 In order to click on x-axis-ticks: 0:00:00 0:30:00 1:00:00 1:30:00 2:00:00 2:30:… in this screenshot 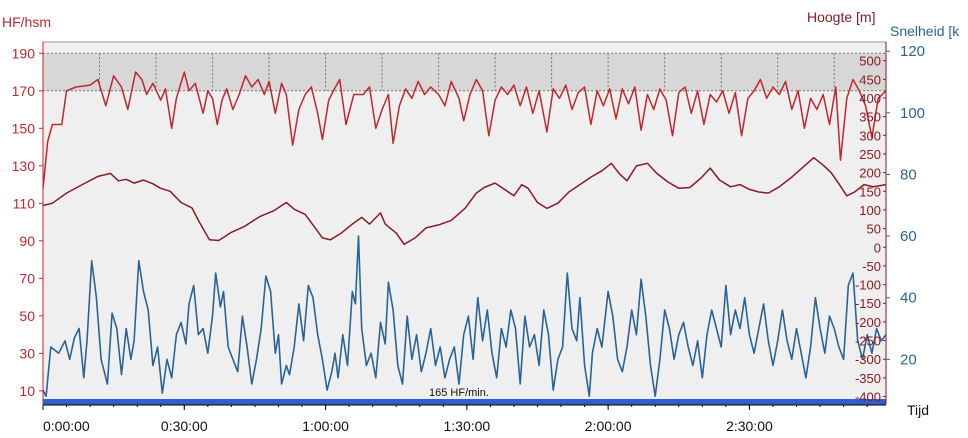, I will do `click(455, 419)`.